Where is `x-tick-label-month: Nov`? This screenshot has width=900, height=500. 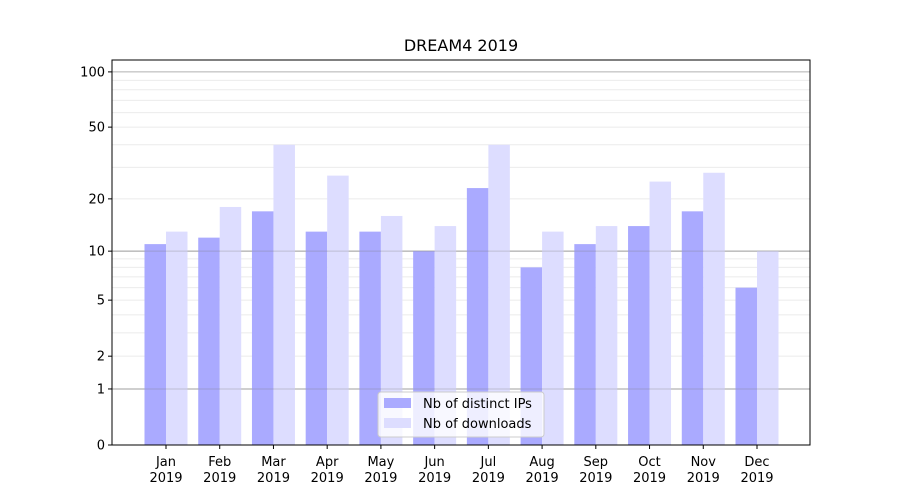
x-tick-label-month: Nov is located at coordinates (704, 462).